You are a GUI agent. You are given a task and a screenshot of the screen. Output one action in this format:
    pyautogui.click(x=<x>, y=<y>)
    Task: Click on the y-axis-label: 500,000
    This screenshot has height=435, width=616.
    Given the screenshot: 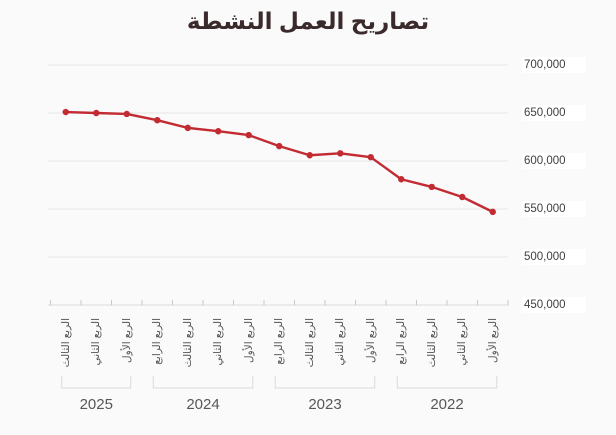 What is the action you would take?
    pyautogui.click(x=554, y=257)
    